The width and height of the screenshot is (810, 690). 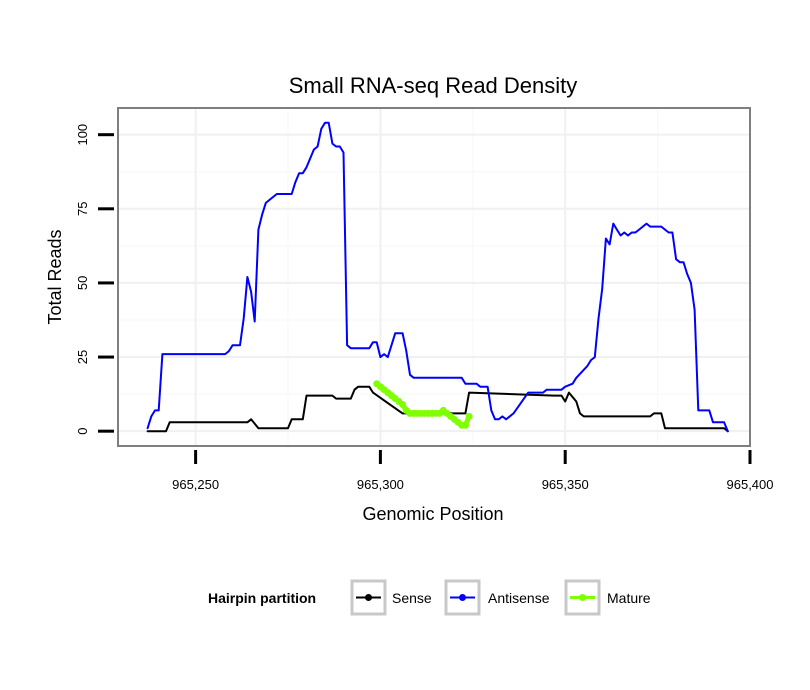 What do you see at coordinates (82, 209) in the screenshot?
I see `y-tick-label: 75` at bounding box center [82, 209].